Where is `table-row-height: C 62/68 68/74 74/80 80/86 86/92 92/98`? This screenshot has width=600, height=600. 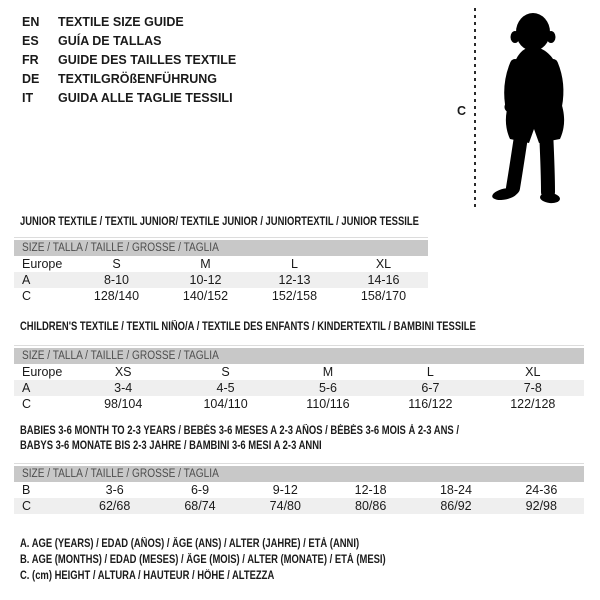
table-row-height: C 62/68 68/74 74/80 80/86 86/92 92/98 is located at coordinates (299, 506).